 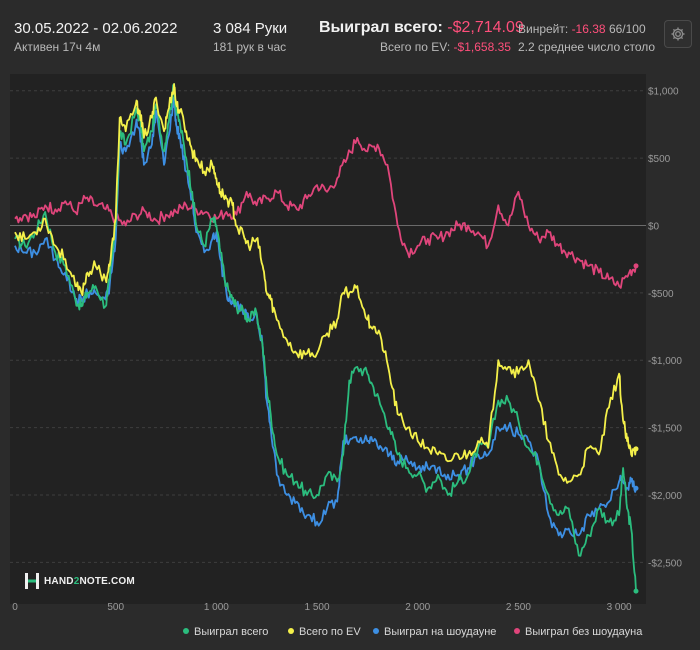 I want to click on legend-label: Выиграл без шоудауна, so click(x=584, y=632).